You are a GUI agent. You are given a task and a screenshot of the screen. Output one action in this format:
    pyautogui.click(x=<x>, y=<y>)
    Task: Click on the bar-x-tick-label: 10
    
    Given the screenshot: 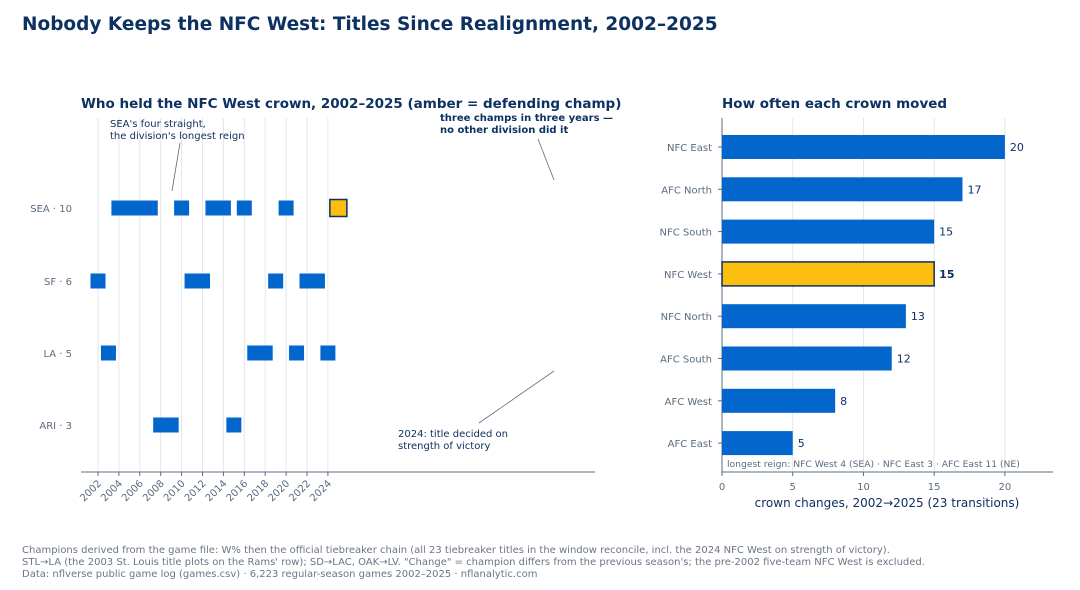 What is the action you would take?
    pyautogui.click(x=863, y=487)
    